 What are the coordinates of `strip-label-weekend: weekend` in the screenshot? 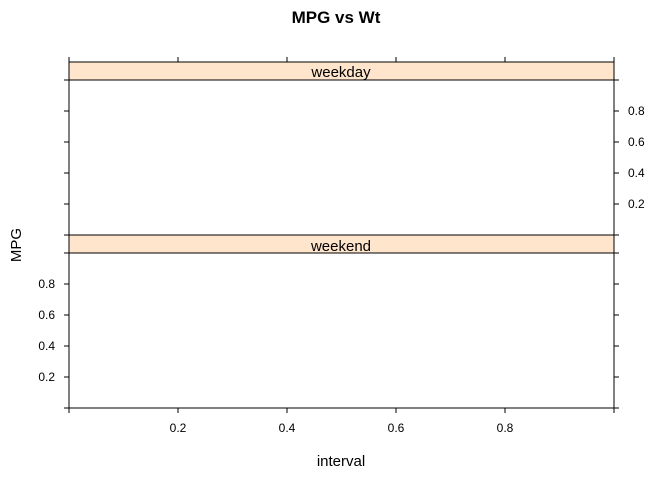 It's located at (340, 246).